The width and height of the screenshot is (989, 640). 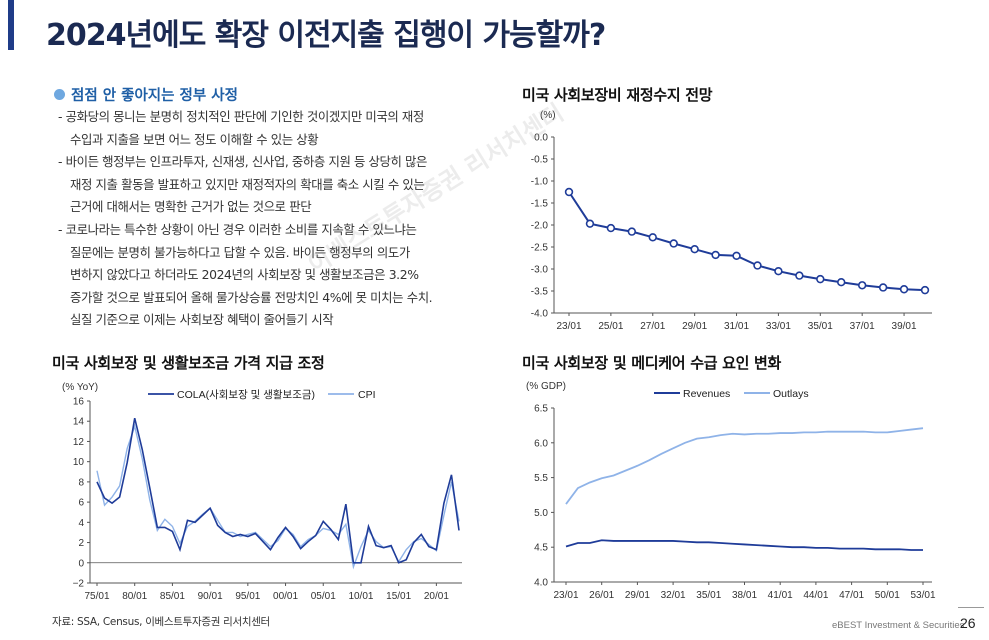 What do you see at coordinates (747, 241) in the screenshot?
I see `series-line` at bounding box center [747, 241].